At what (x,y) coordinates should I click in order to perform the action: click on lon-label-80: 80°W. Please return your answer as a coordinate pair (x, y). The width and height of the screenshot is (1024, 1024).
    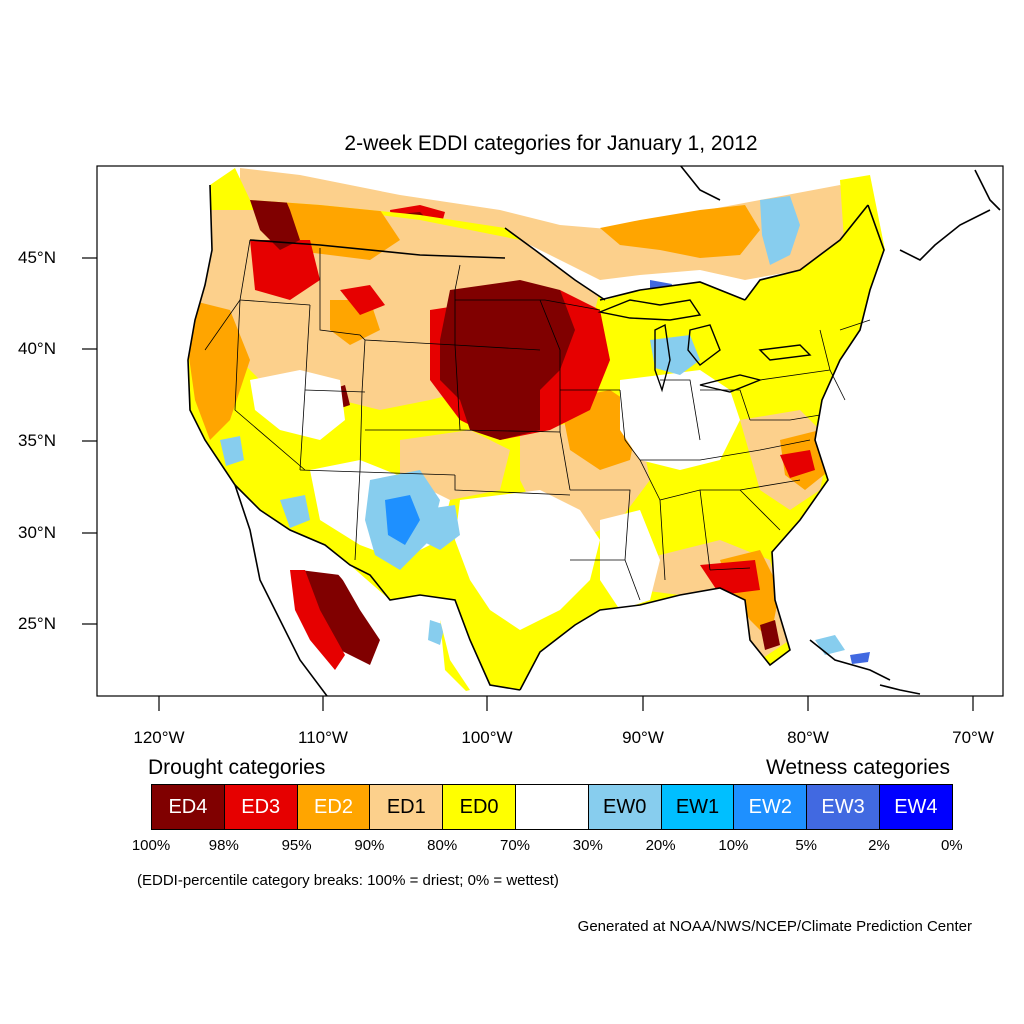
    Looking at the image, I should click on (808, 737).